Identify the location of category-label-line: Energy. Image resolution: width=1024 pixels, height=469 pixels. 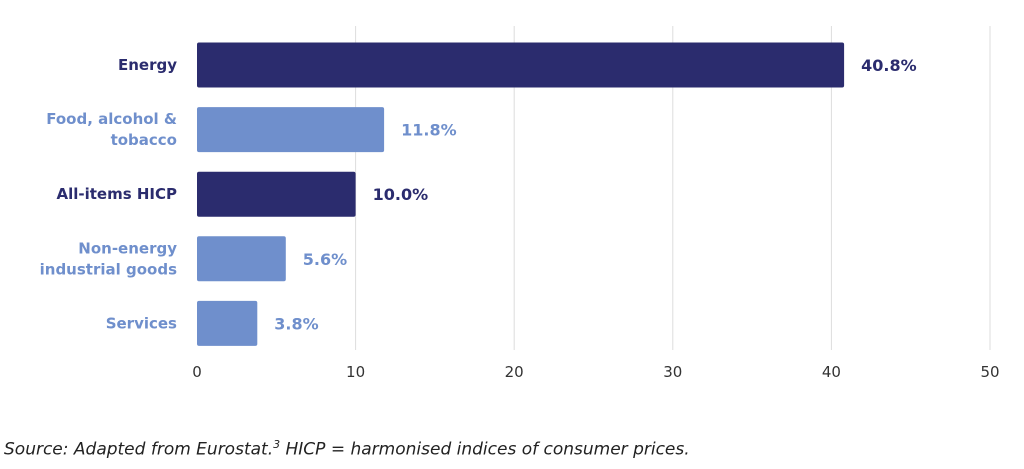
(147, 65).